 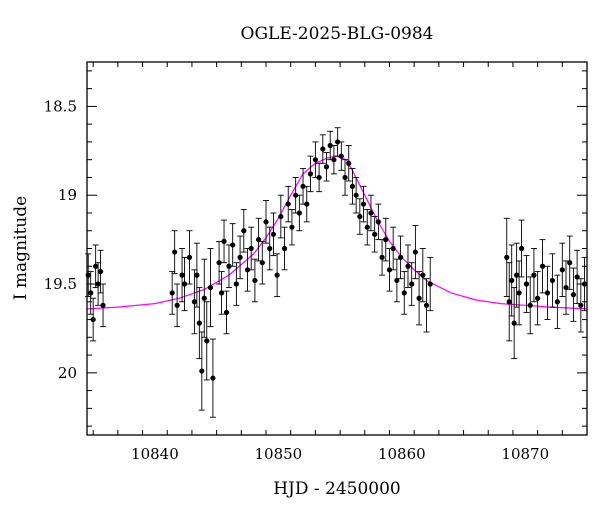 What do you see at coordinates (67, 195) in the screenshot?
I see `y-tick-label: 19` at bounding box center [67, 195].